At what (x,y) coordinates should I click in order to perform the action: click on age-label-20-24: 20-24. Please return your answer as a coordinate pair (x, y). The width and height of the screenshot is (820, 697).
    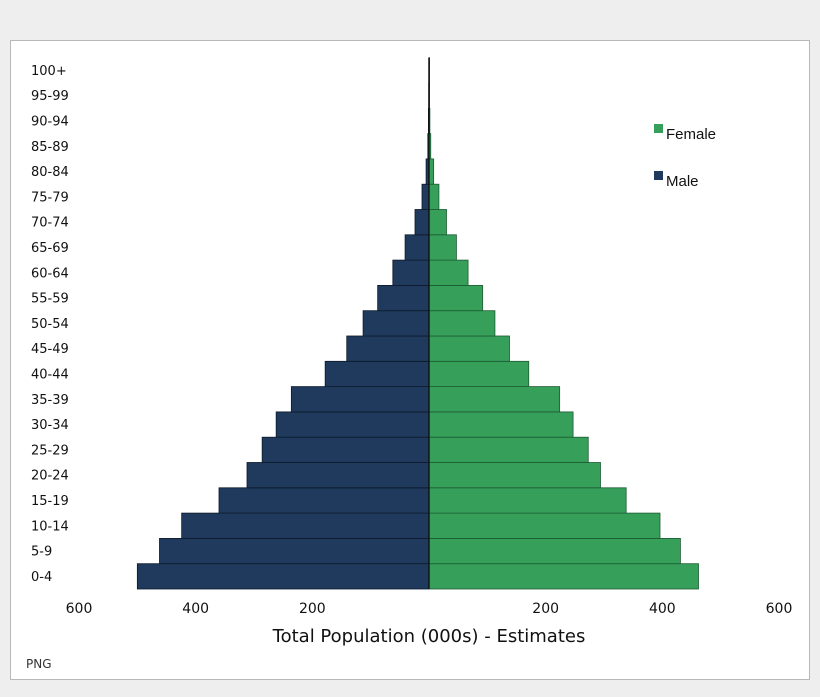
    Looking at the image, I should click on (50, 476).